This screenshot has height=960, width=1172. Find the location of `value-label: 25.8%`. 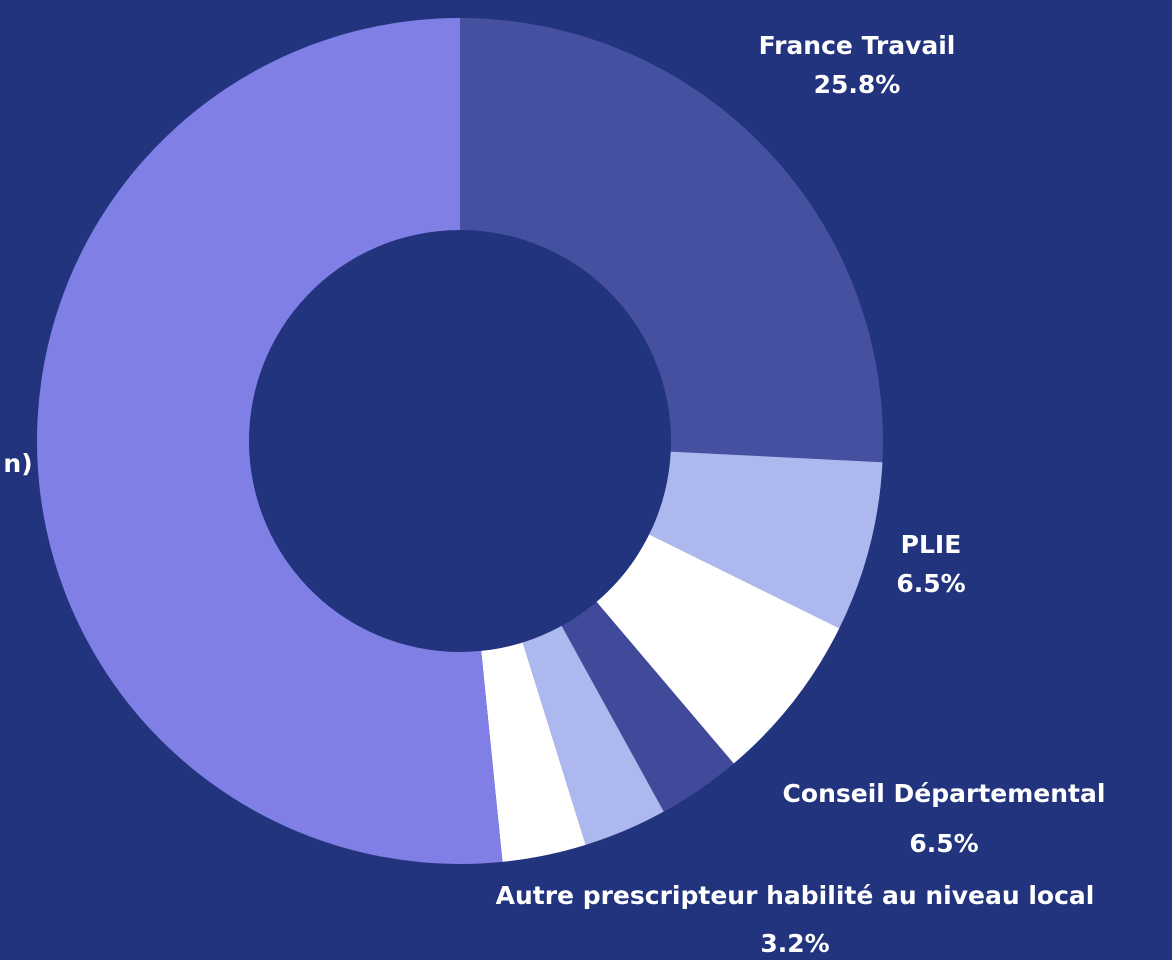

value-label: 25.8% is located at coordinates (857, 84).